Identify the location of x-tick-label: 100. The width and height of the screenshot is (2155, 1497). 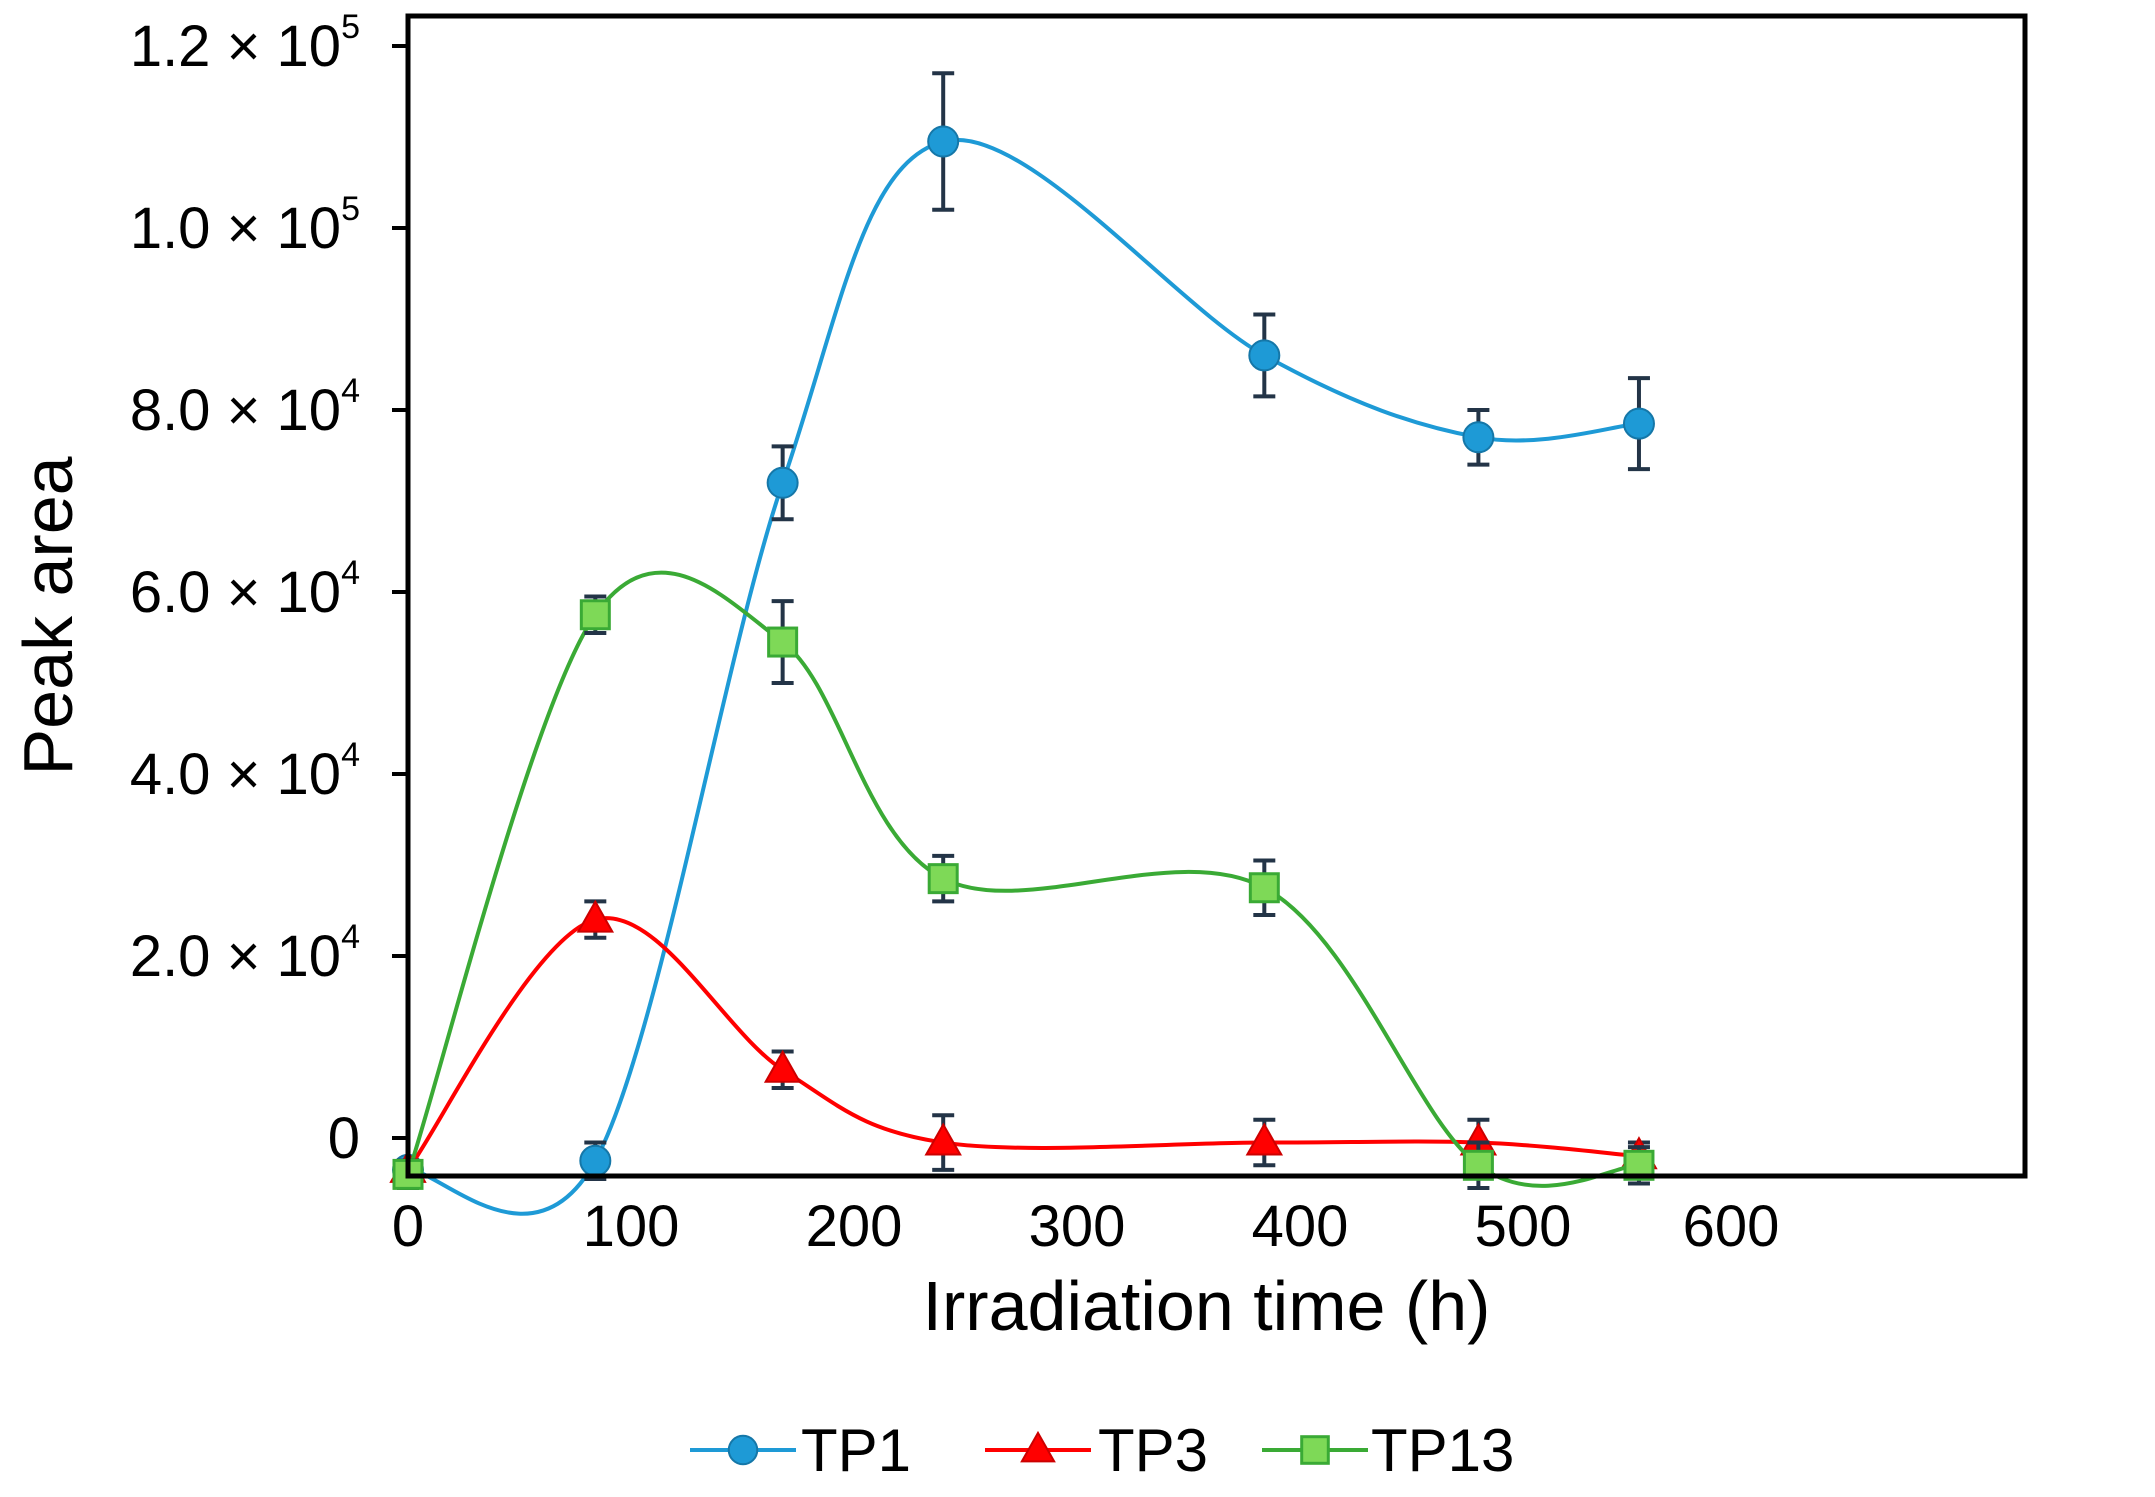
(631, 1226).